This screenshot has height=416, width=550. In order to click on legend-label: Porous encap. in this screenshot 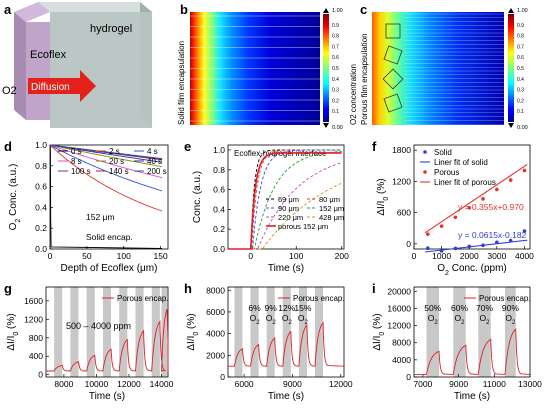, I will do `click(319, 298)`.